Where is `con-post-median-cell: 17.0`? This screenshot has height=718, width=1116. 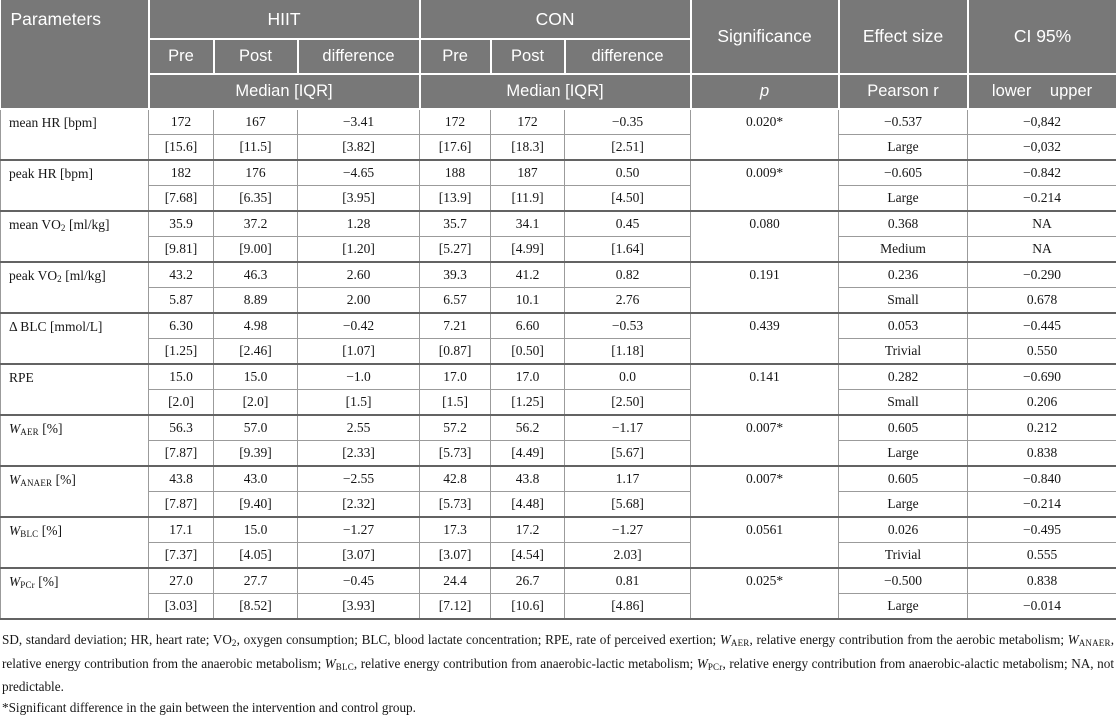 con-post-median-cell: 17.0 is located at coordinates (528, 377).